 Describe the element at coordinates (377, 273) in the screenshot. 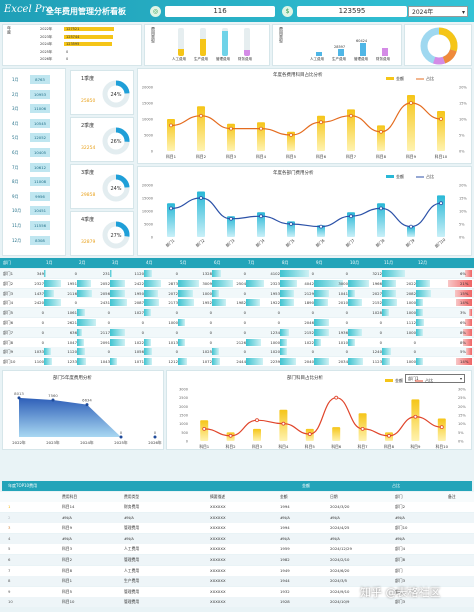

I see `dept-cell-value: 3212` at that location.